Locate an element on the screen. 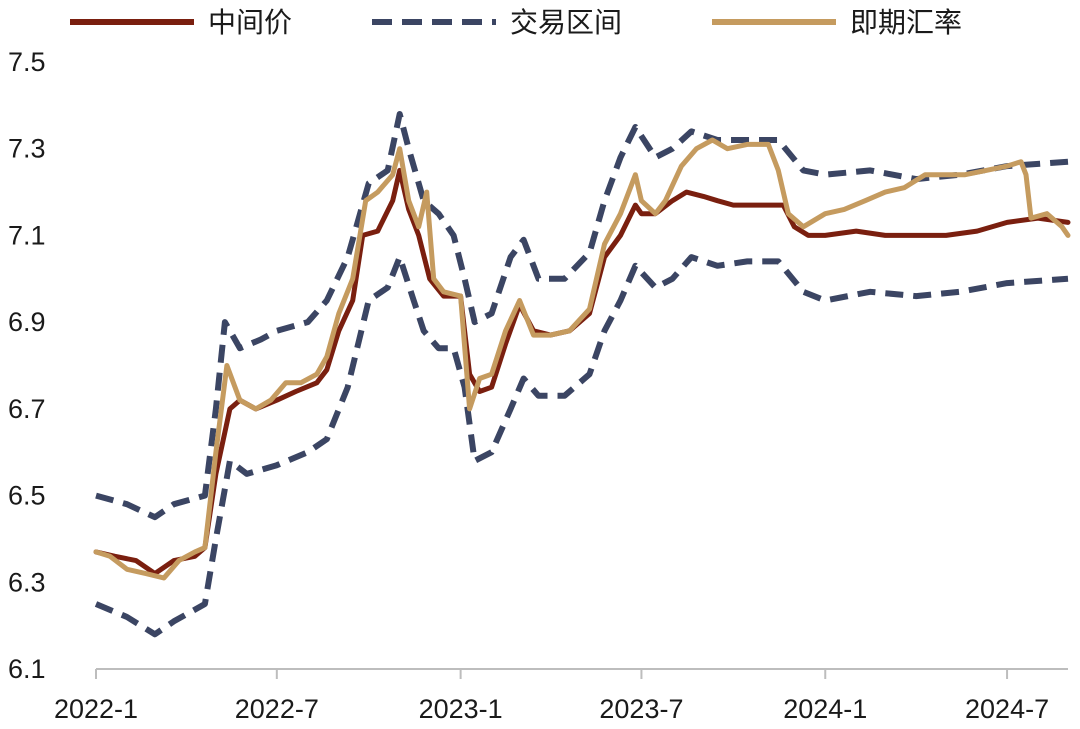 The image size is (1080, 729). y-tick-label: 6.7 is located at coordinates (27, 409).